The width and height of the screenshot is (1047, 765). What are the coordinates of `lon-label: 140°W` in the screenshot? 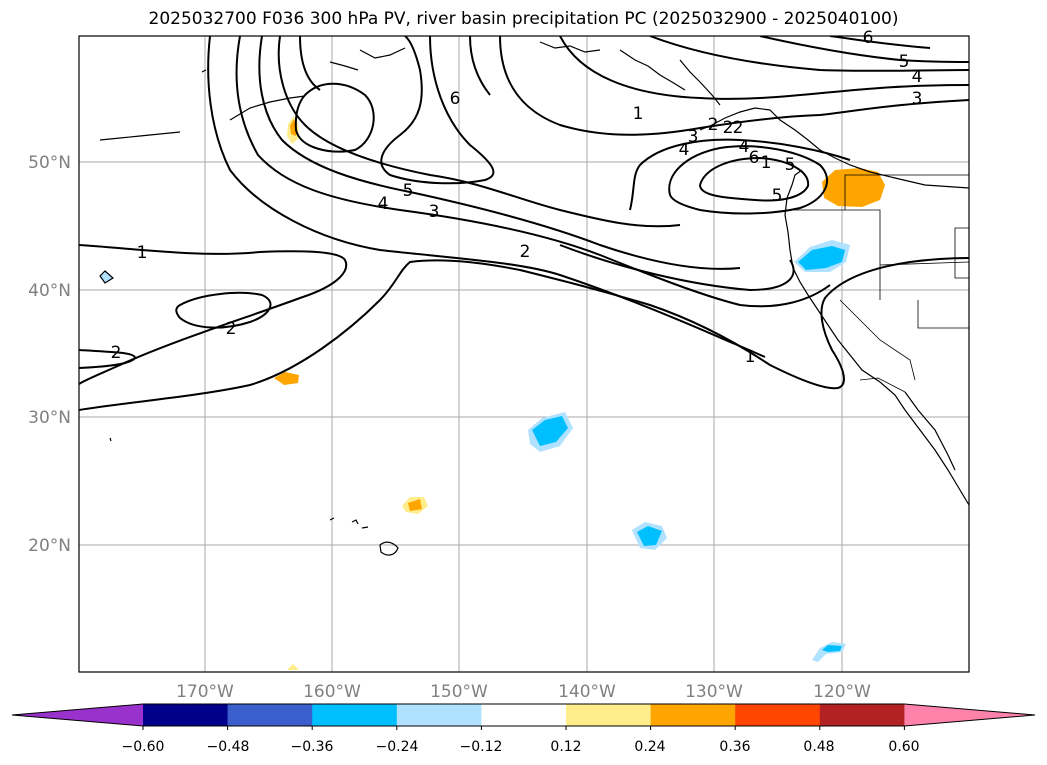 It's located at (587, 692).